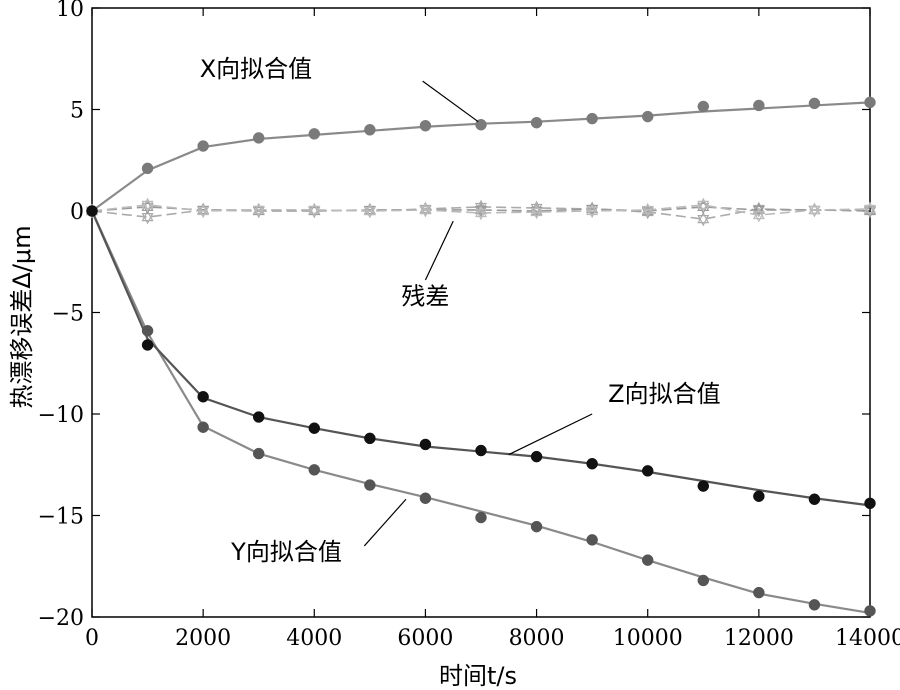  Describe the element at coordinates (759, 638) in the screenshot. I see `x-tick-label: 12000` at that location.